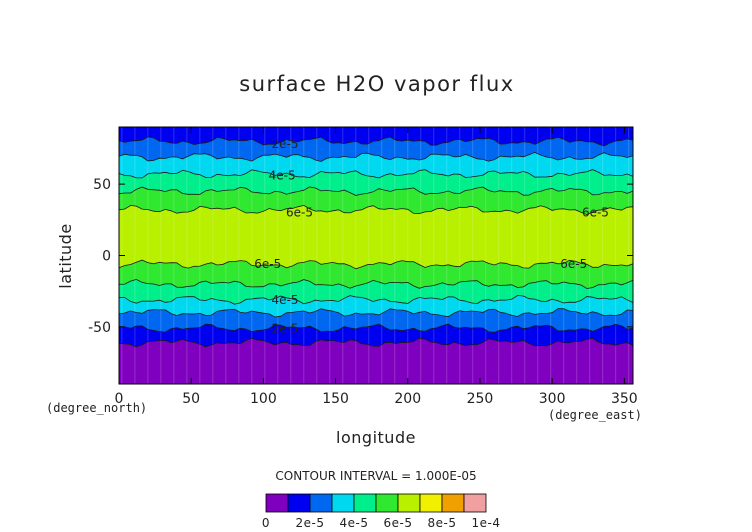 The height and width of the screenshot is (532, 752). What do you see at coordinates (595, 415) in the screenshot?
I see `x-unit-label: (degree_east)` at bounding box center [595, 415].